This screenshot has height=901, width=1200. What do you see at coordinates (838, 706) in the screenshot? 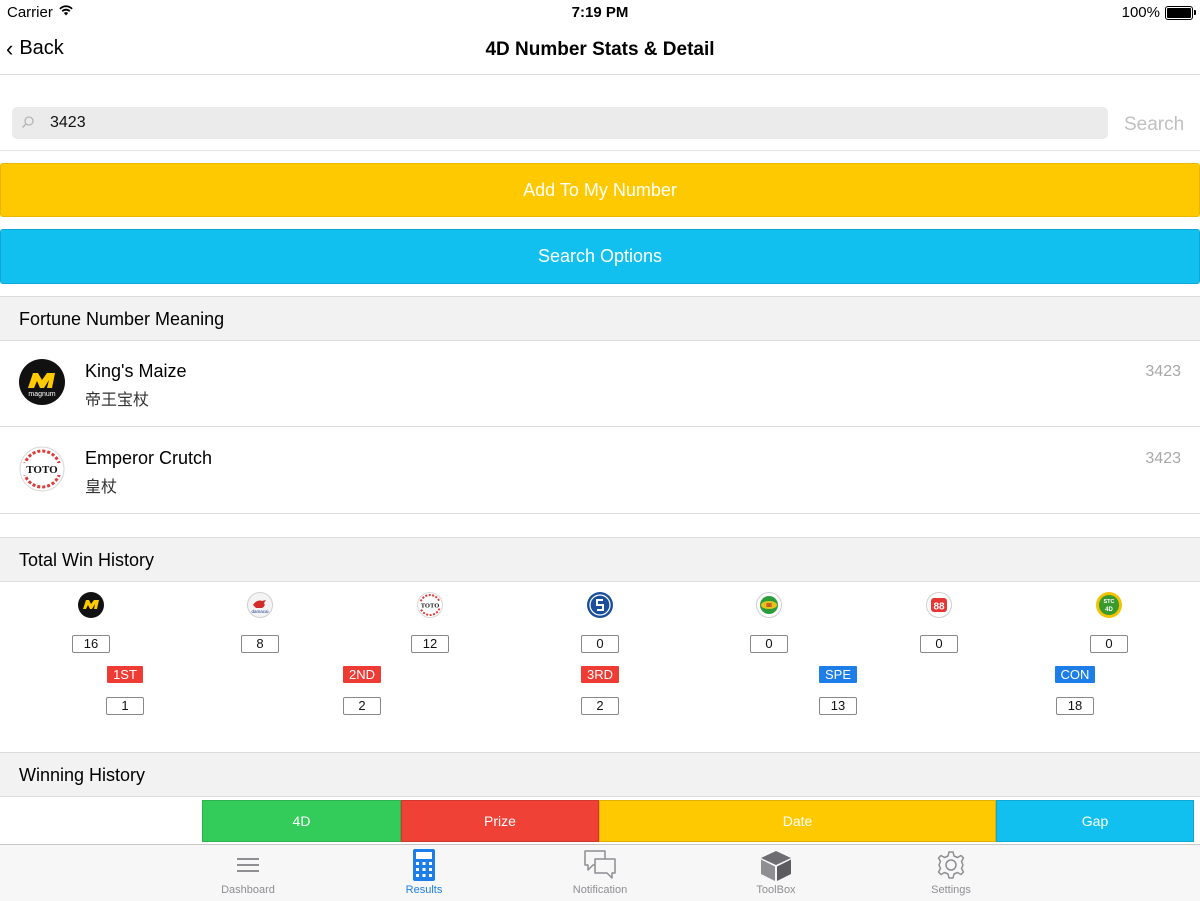
I see `prize-count: 13` at bounding box center [838, 706].